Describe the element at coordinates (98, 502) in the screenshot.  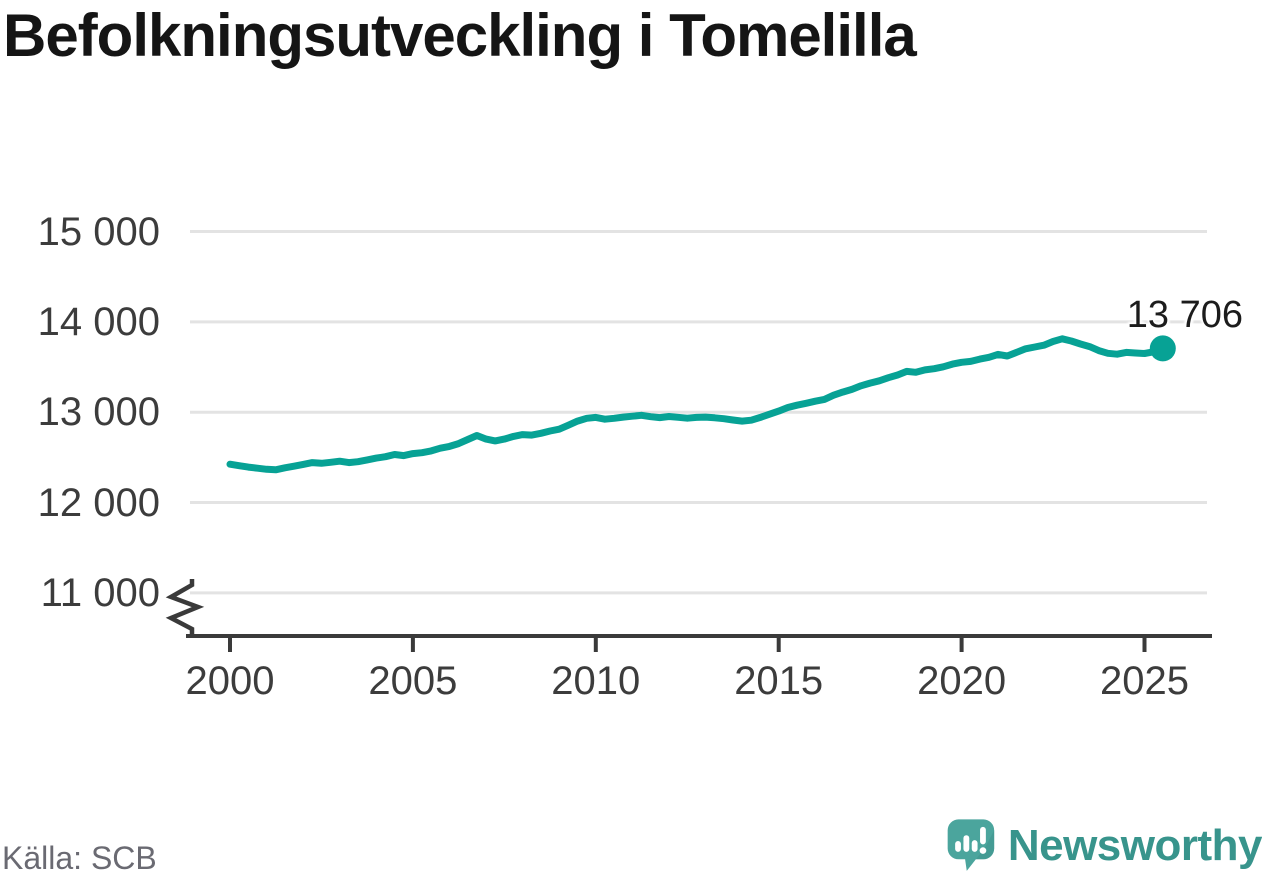
I see `y-tick-label: 12 000` at that location.